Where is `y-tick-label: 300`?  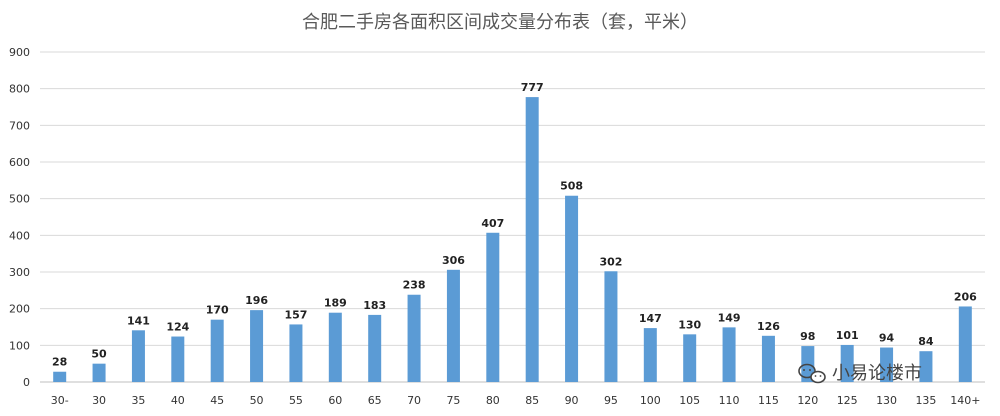 y-tick-label: 300 is located at coordinates (19, 272).